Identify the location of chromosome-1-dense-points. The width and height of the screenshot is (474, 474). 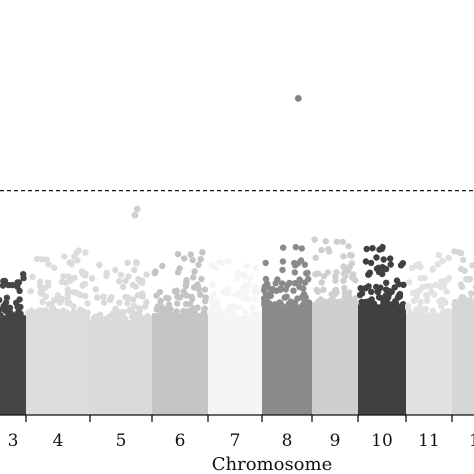
(463, 359).